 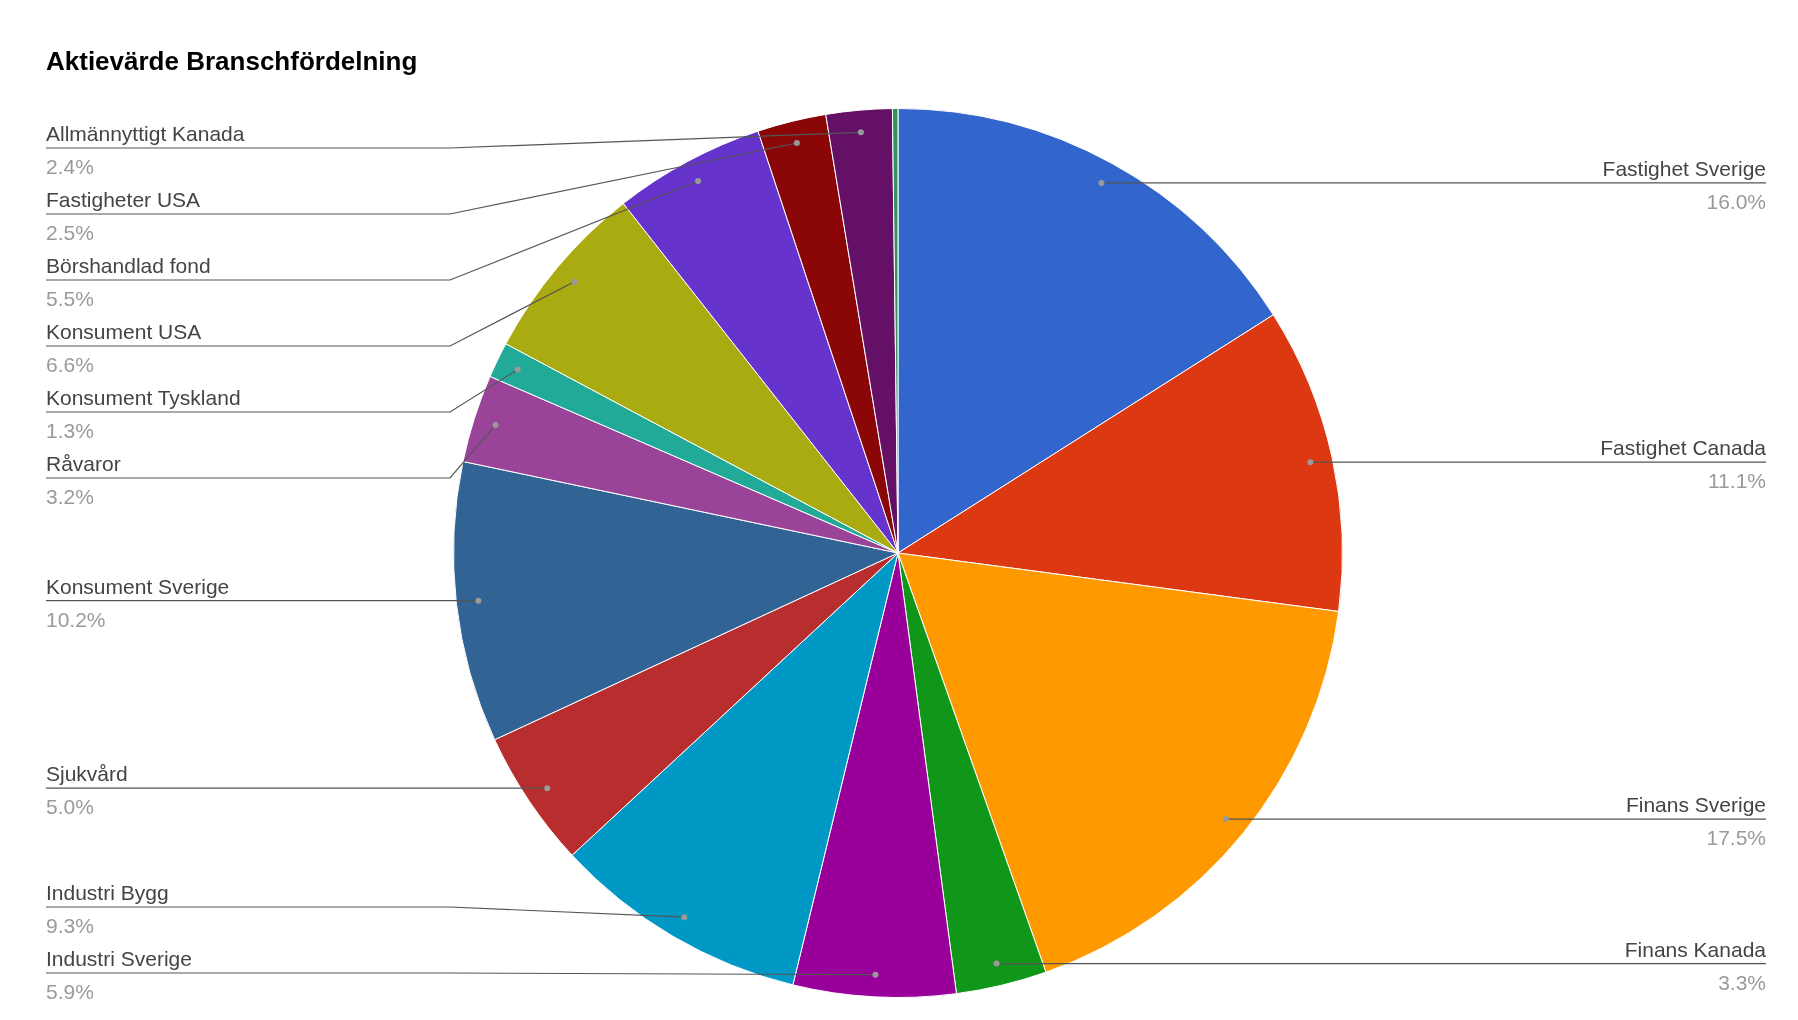 I want to click on slice-label: Finans Kanada, so click(x=1695, y=949).